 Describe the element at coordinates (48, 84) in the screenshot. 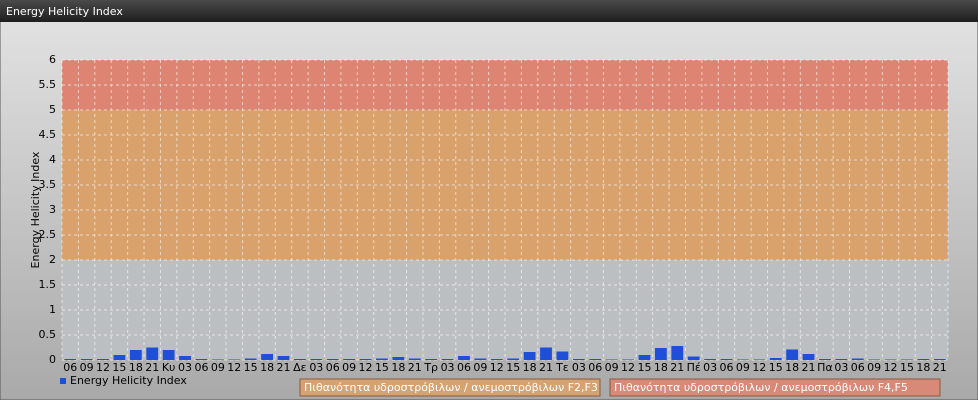

I see `y-tick-label: 5.5` at that location.